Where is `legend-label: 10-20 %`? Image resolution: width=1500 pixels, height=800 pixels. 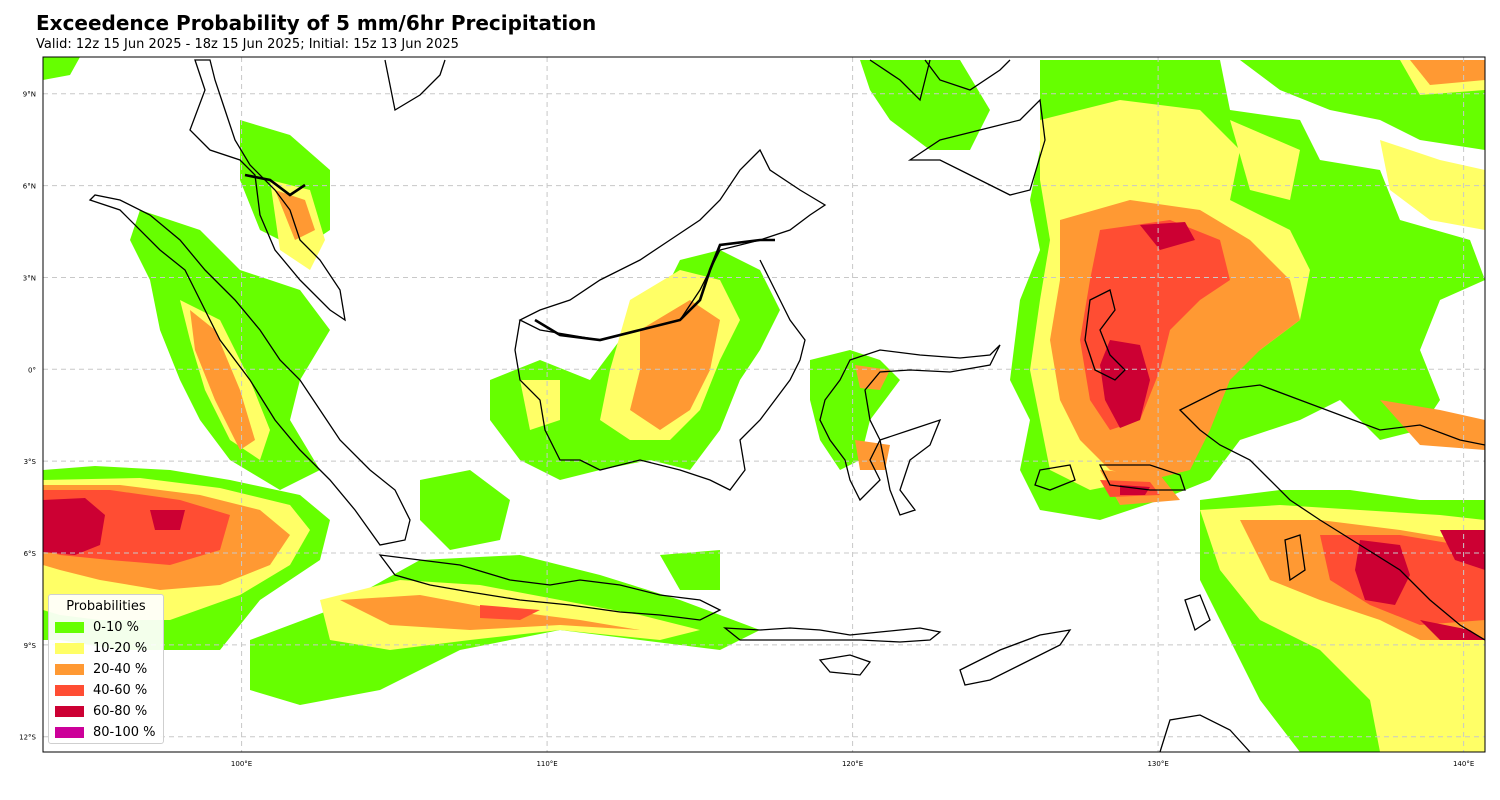
legend-label: 10-20 % is located at coordinates (120, 648).